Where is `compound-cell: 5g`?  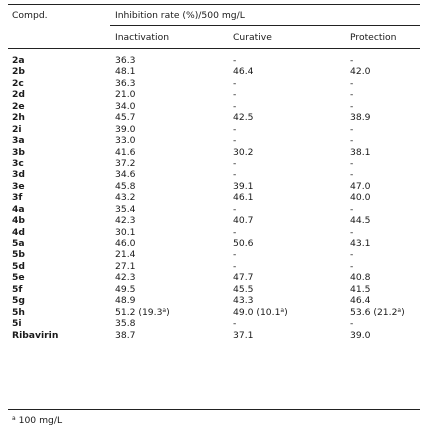
compound-cell: 5g is located at coordinates (18, 300).